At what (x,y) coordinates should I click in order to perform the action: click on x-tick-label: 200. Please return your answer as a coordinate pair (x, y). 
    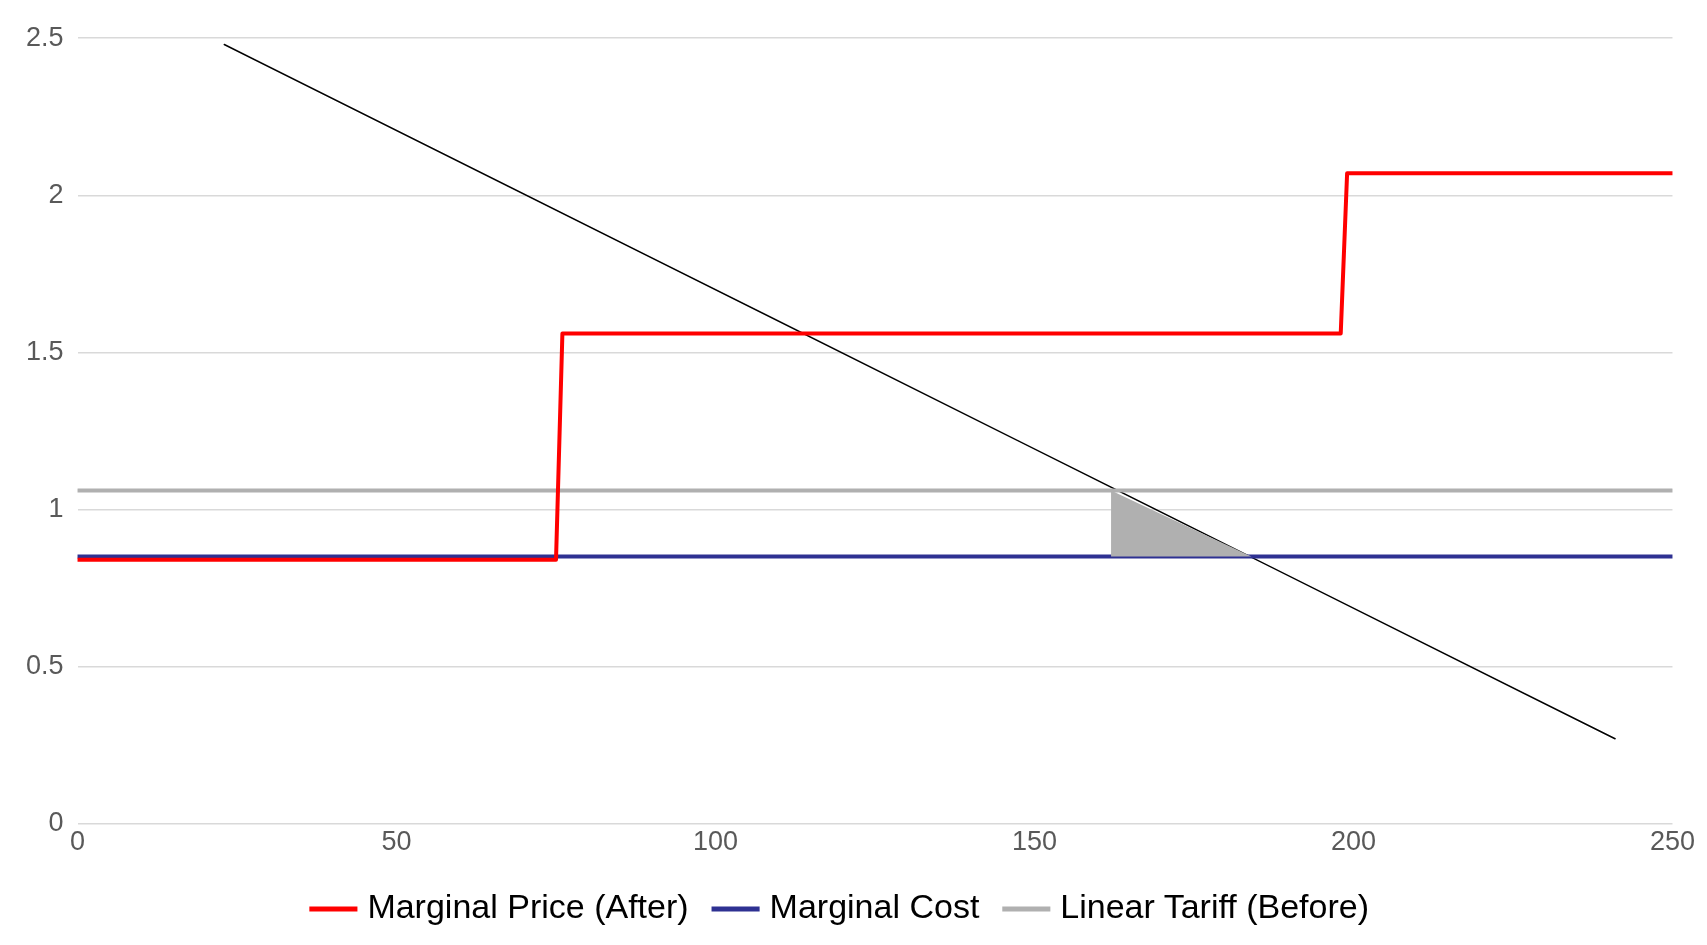
    Looking at the image, I should click on (1353, 841).